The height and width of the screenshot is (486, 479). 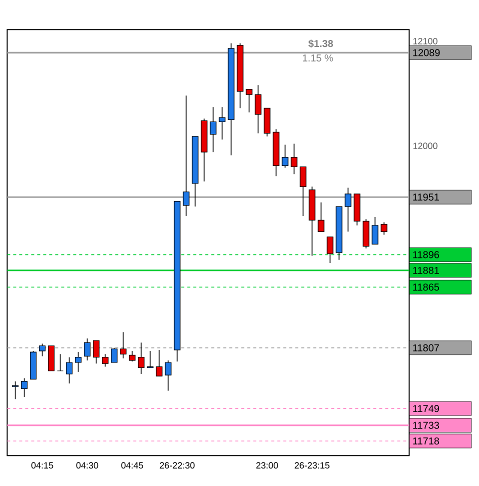 What do you see at coordinates (132, 465) in the screenshot?
I see `x-tick-label: 04:45` at bounding box center [132, 465].